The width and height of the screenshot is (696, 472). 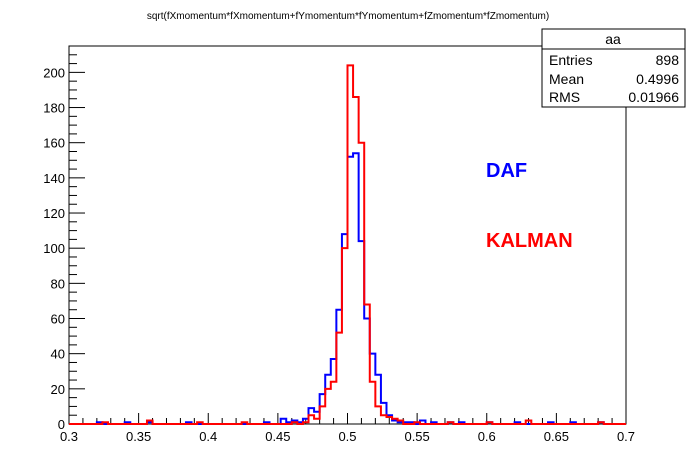 What do you see at coordinates (347, 436) in the screenshot?
I see `x-tick-label: 0.5` at bounding box center [347, 436].